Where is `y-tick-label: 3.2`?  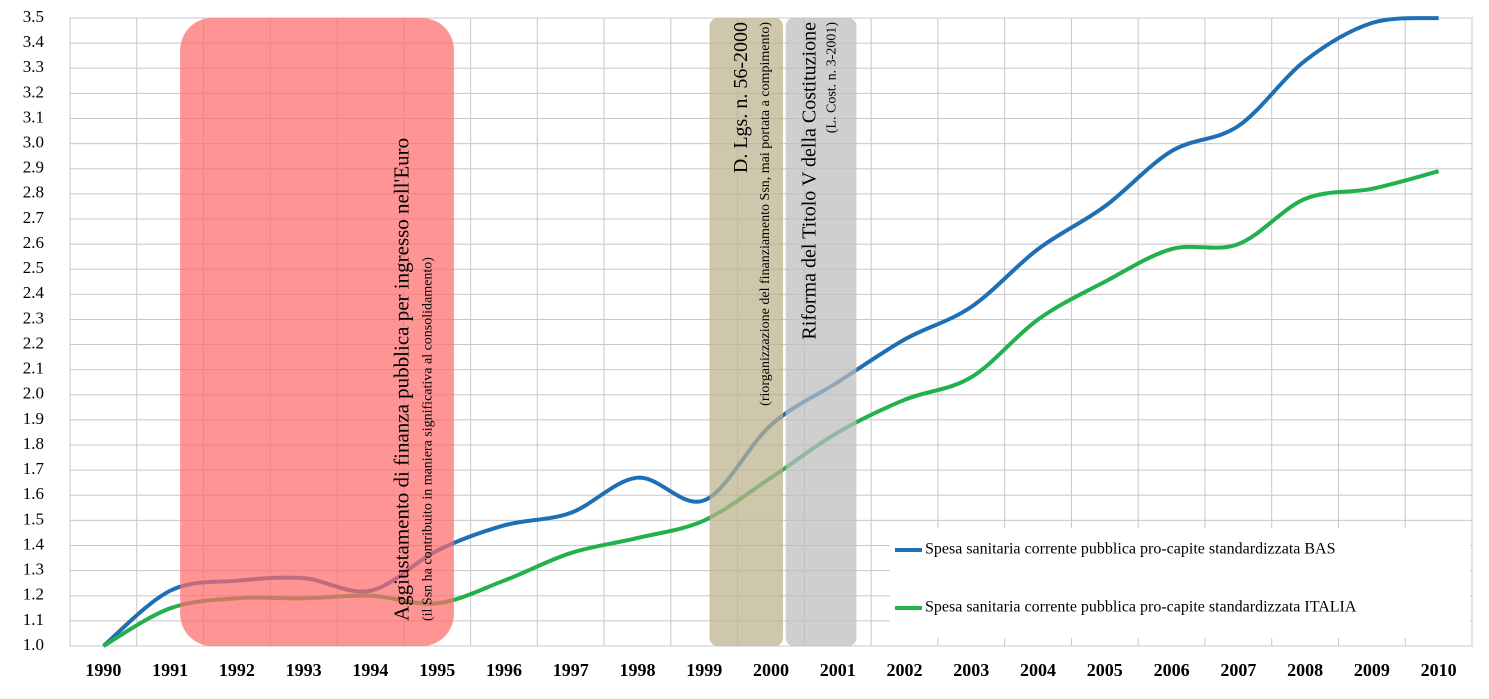
y-tick-label: 3.2 is located at coordinates (33, 91).